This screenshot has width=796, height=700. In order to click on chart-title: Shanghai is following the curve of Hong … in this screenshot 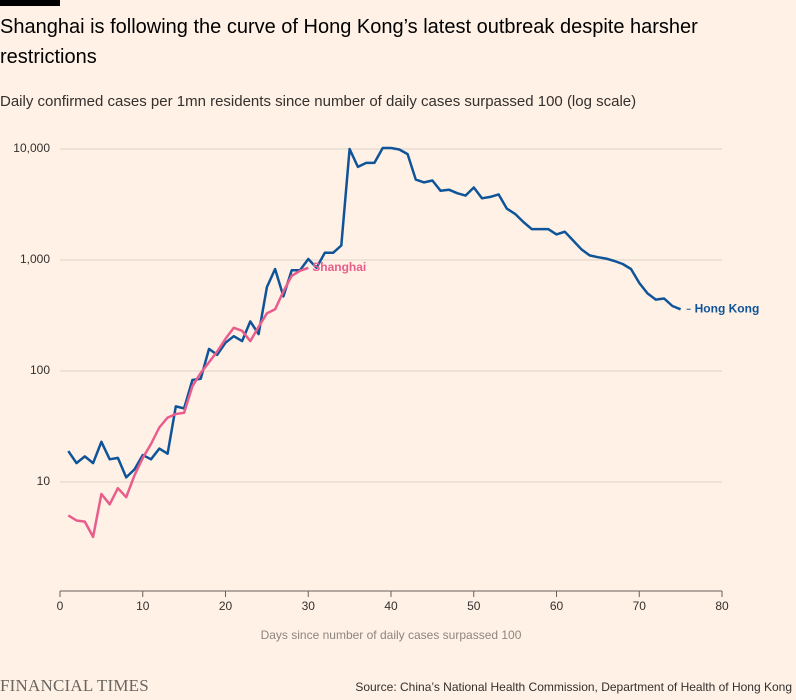, I will do `click(349, 42)`.